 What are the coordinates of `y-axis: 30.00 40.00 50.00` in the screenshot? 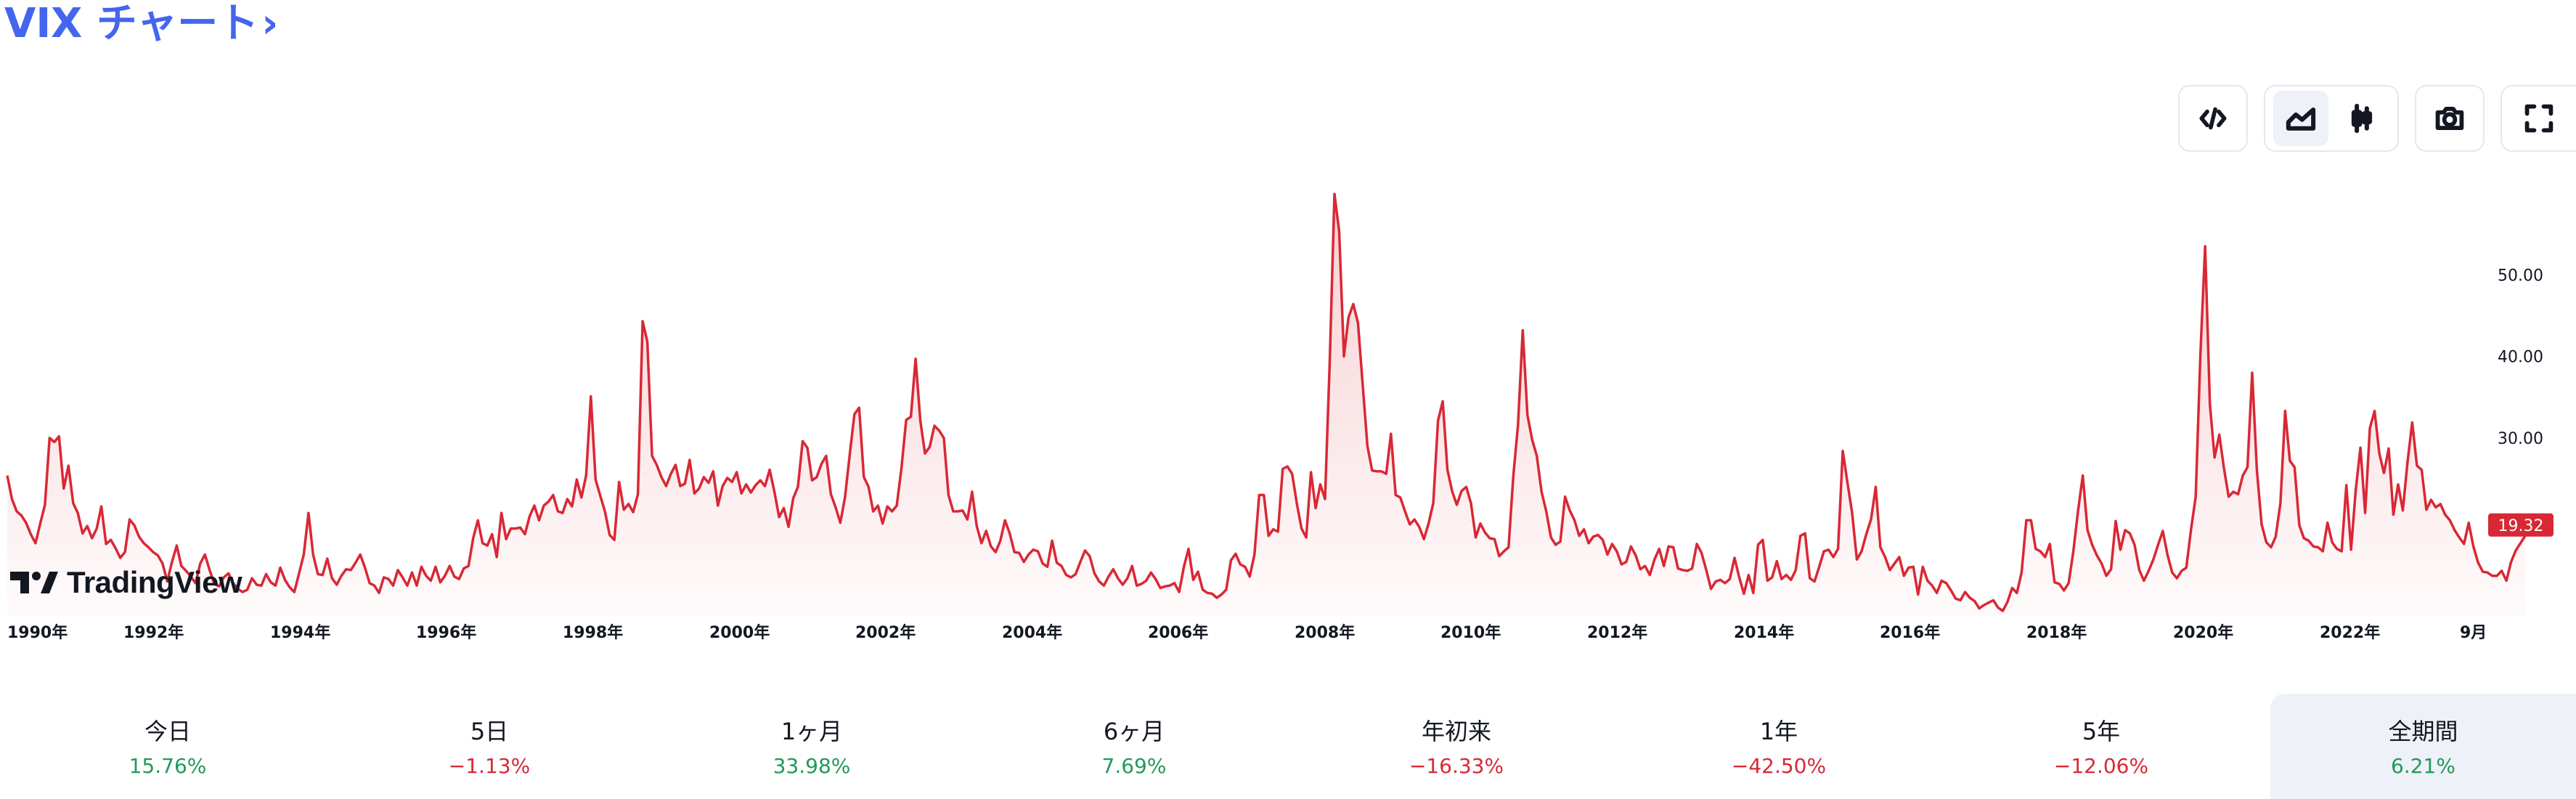 It's located at (2520, 357).